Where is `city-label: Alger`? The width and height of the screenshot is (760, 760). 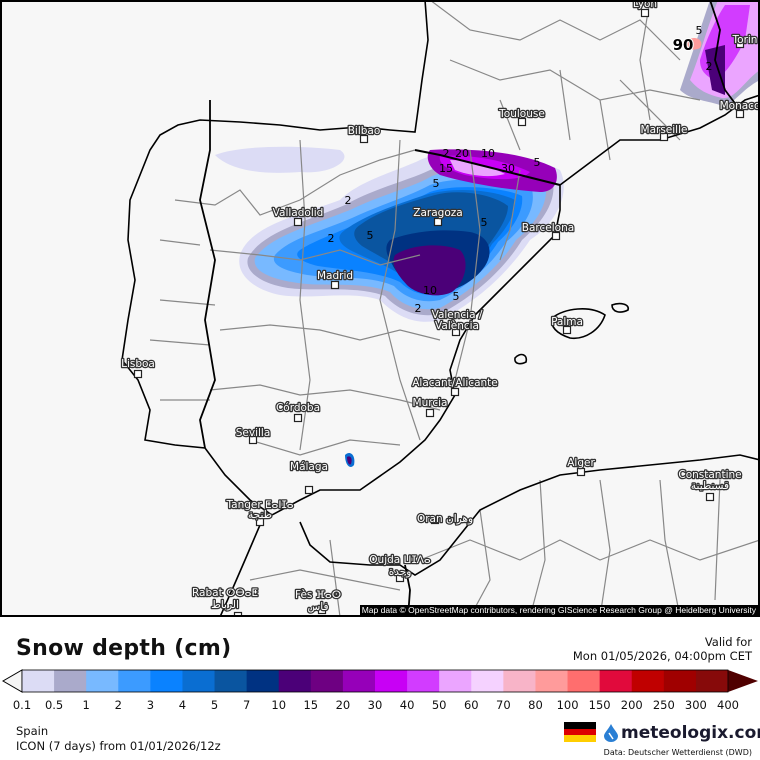
city-label: Alger is located at coordinates (581, 463).